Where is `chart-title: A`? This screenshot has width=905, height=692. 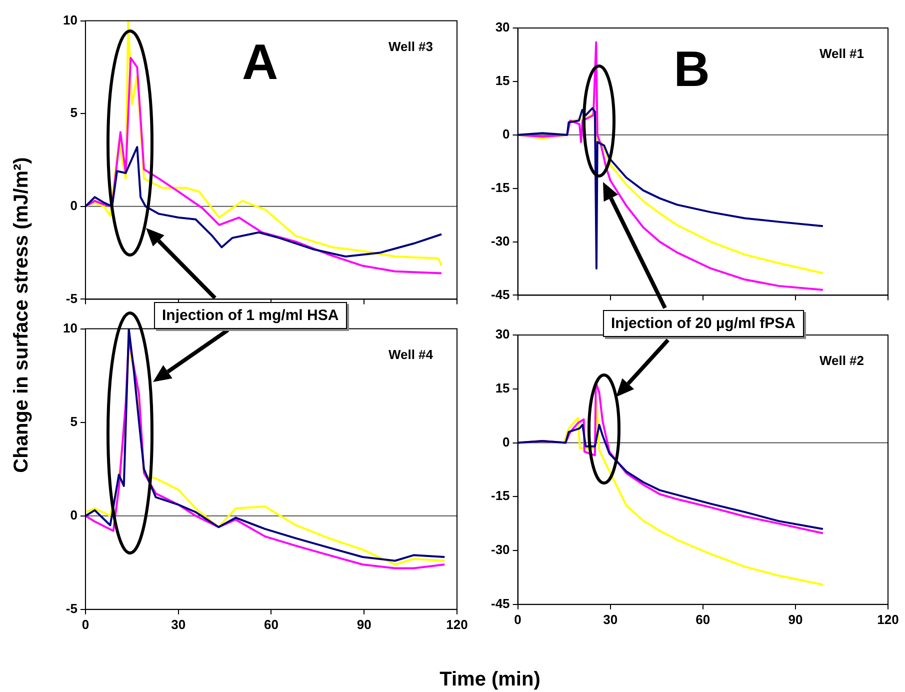 chart-title: A is located at coordinates (260, 62).